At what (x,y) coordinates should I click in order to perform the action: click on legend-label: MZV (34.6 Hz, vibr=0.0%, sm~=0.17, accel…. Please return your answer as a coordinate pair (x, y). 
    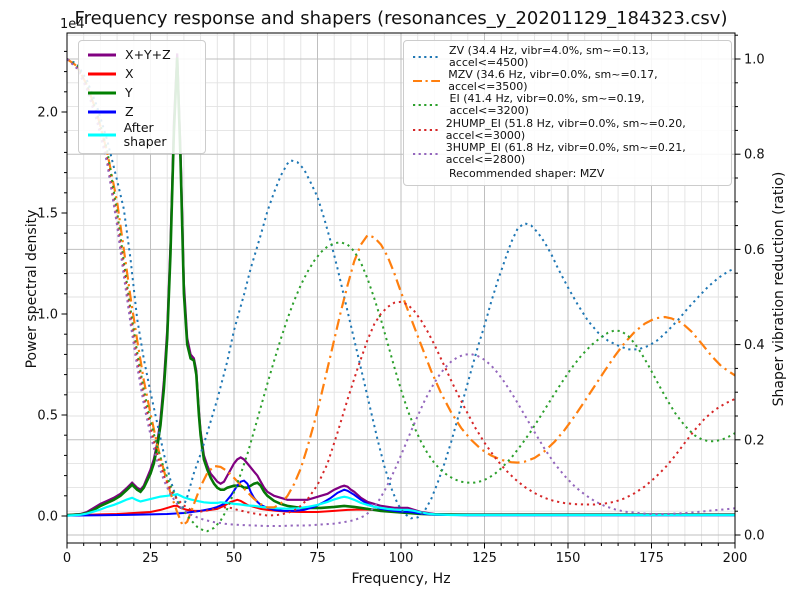
    Looking at the image, I should click on (553, 81).